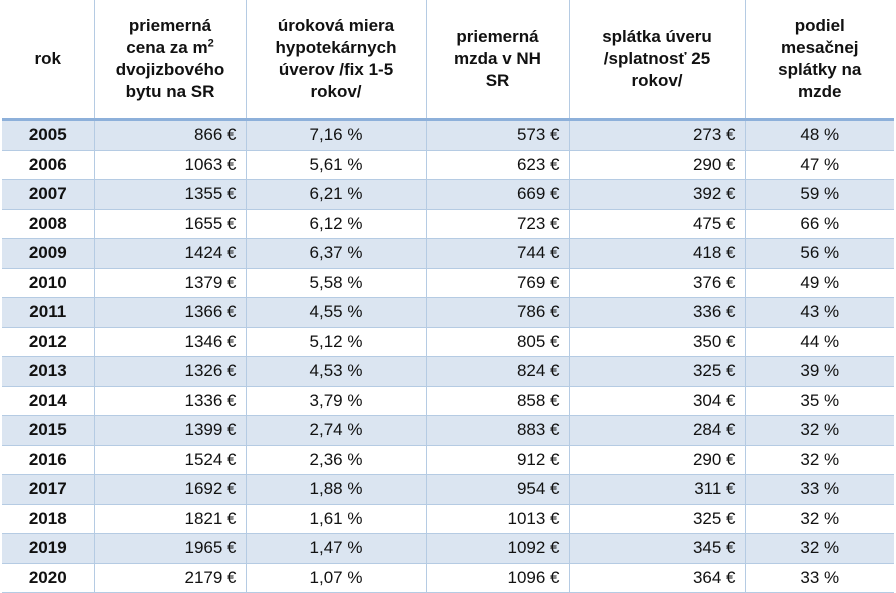 The image size is (896, 593). What do you see at coordinates (336, 224) in the screenshot?
I see `cell-urok: 6,12 %` at bounding box center [336, 224].